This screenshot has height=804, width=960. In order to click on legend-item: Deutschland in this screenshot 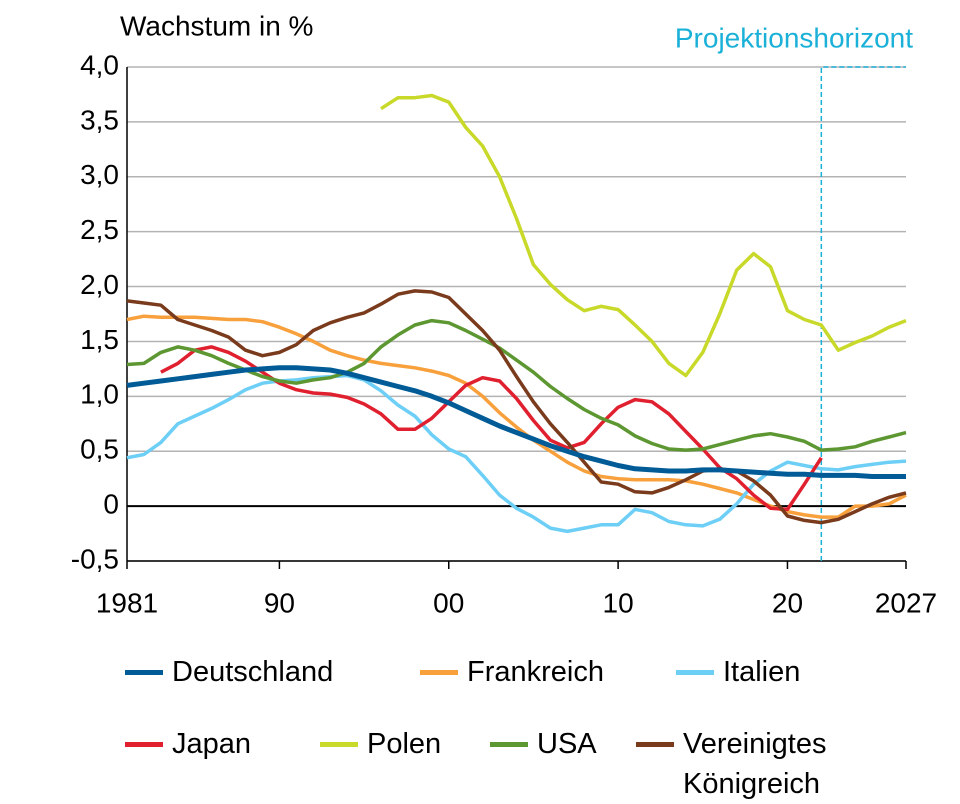, I will do `click(229, 672)`.